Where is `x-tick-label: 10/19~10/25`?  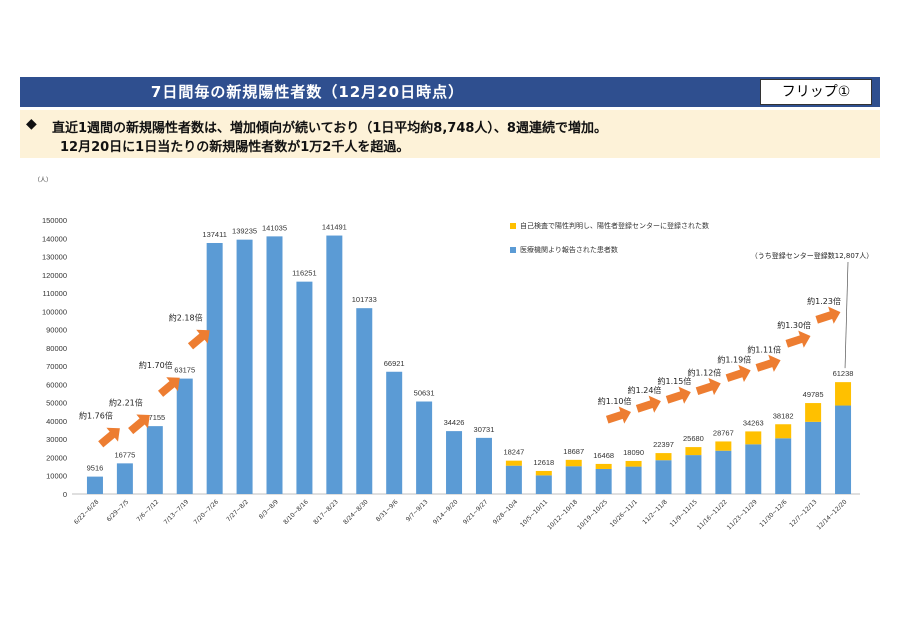 x-tick-label: 10/19~10/25 is located at coordinates (592, 514).